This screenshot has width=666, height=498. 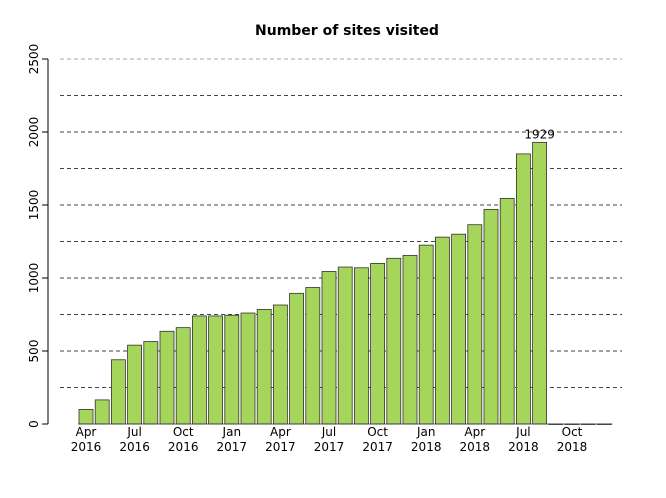 What do you see at coordinates (34, 132) in the screenshot?
I see `y-tick-label: 2000` at bounding box center [34, 132].